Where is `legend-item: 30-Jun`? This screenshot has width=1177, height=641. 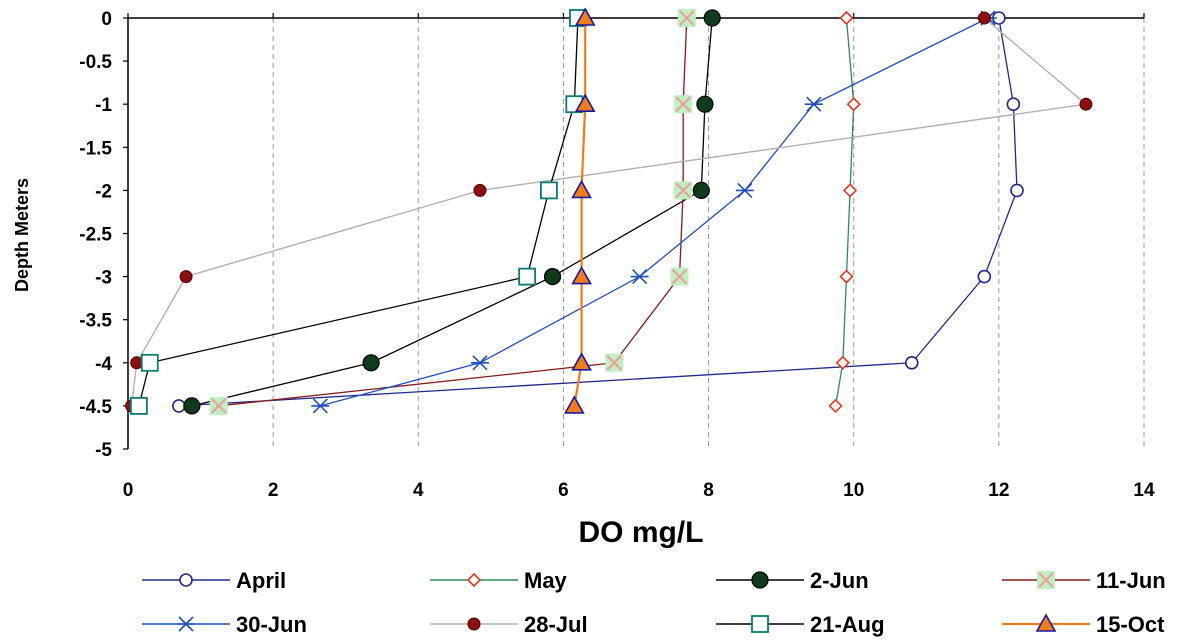 legend-item: 30-Jun is located at coordinates (224, 624).